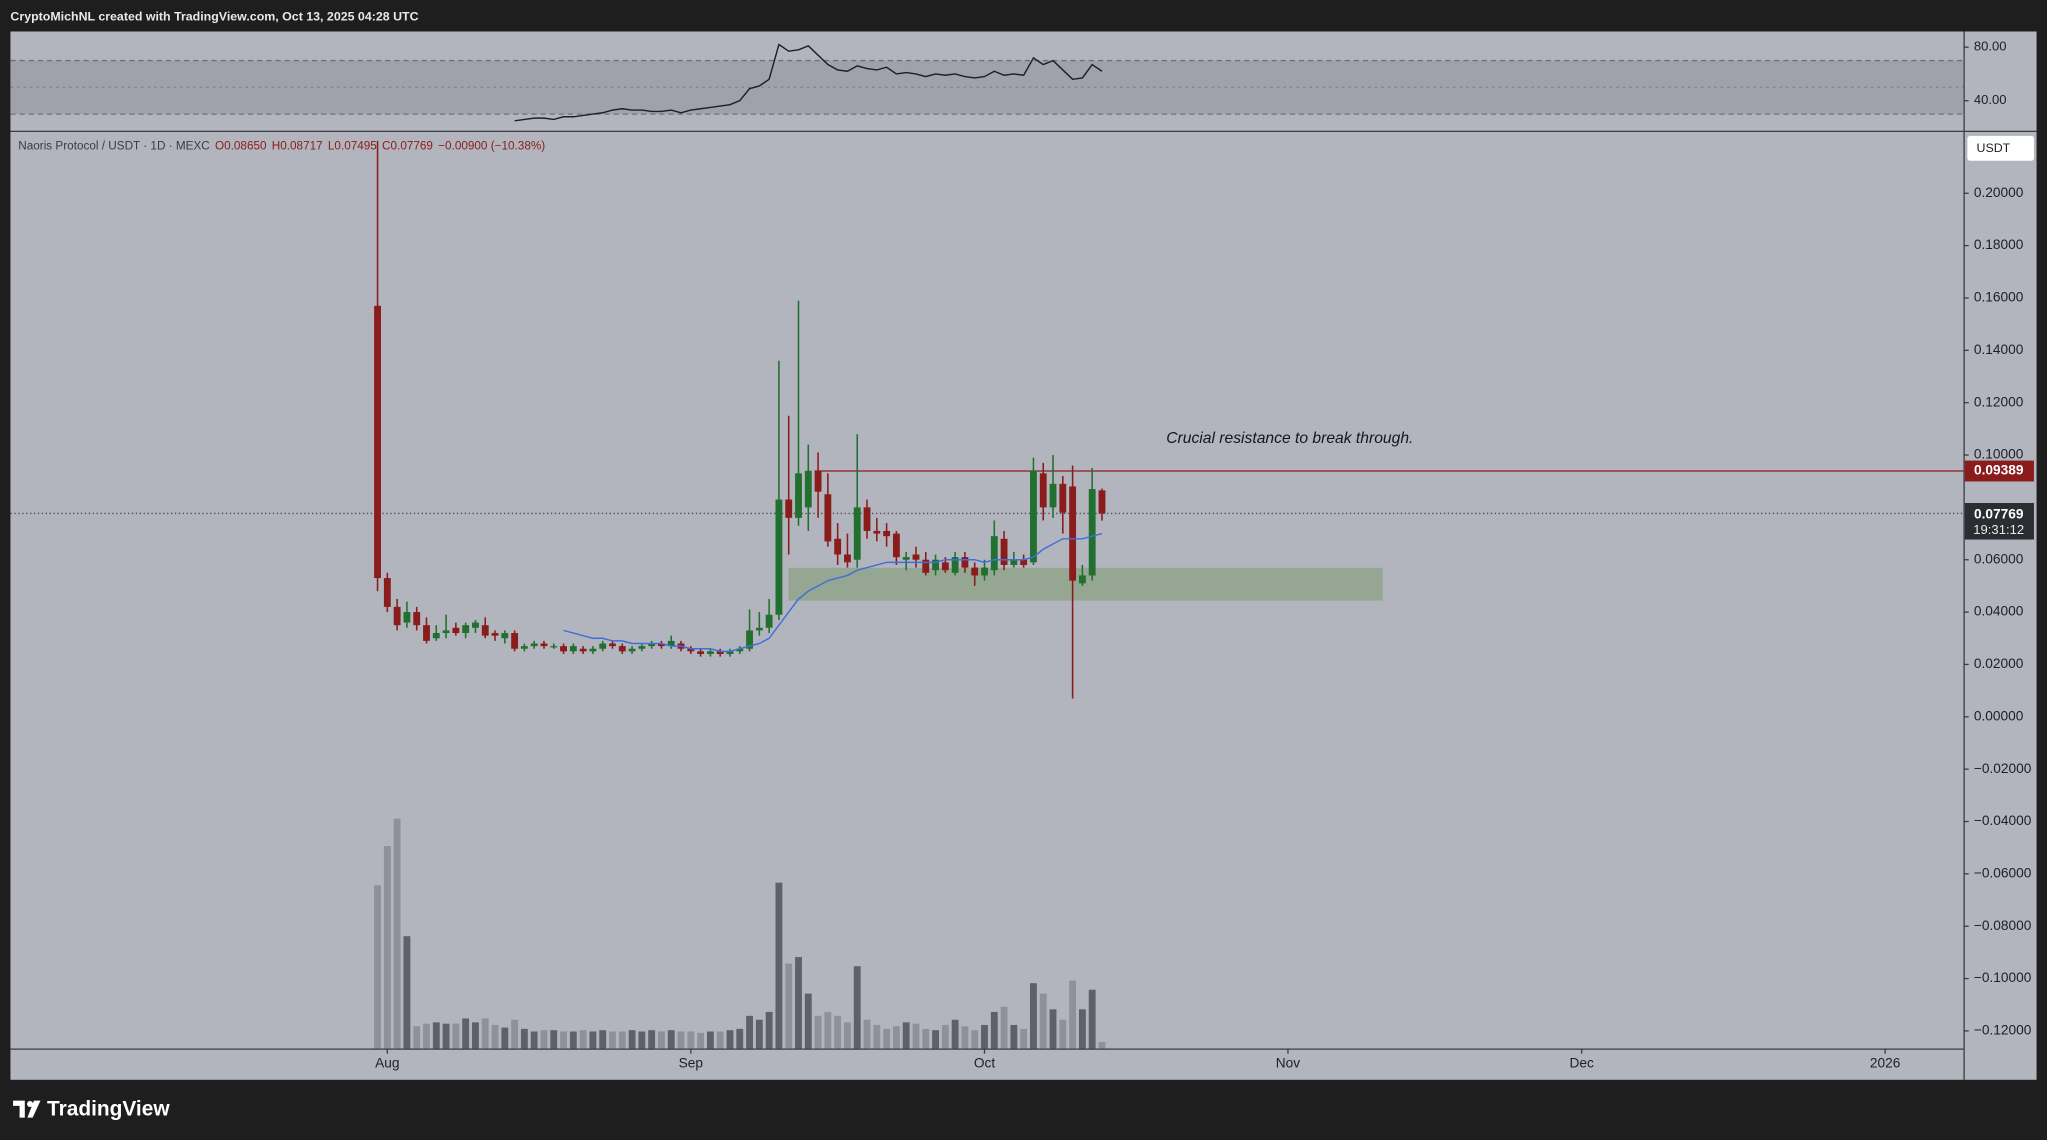 This screenshot has width=2047, height=1140. Describe the element at coordinates (1999, 244) in the screenshot. I see `y-tick-label: 0.18000` at that location.